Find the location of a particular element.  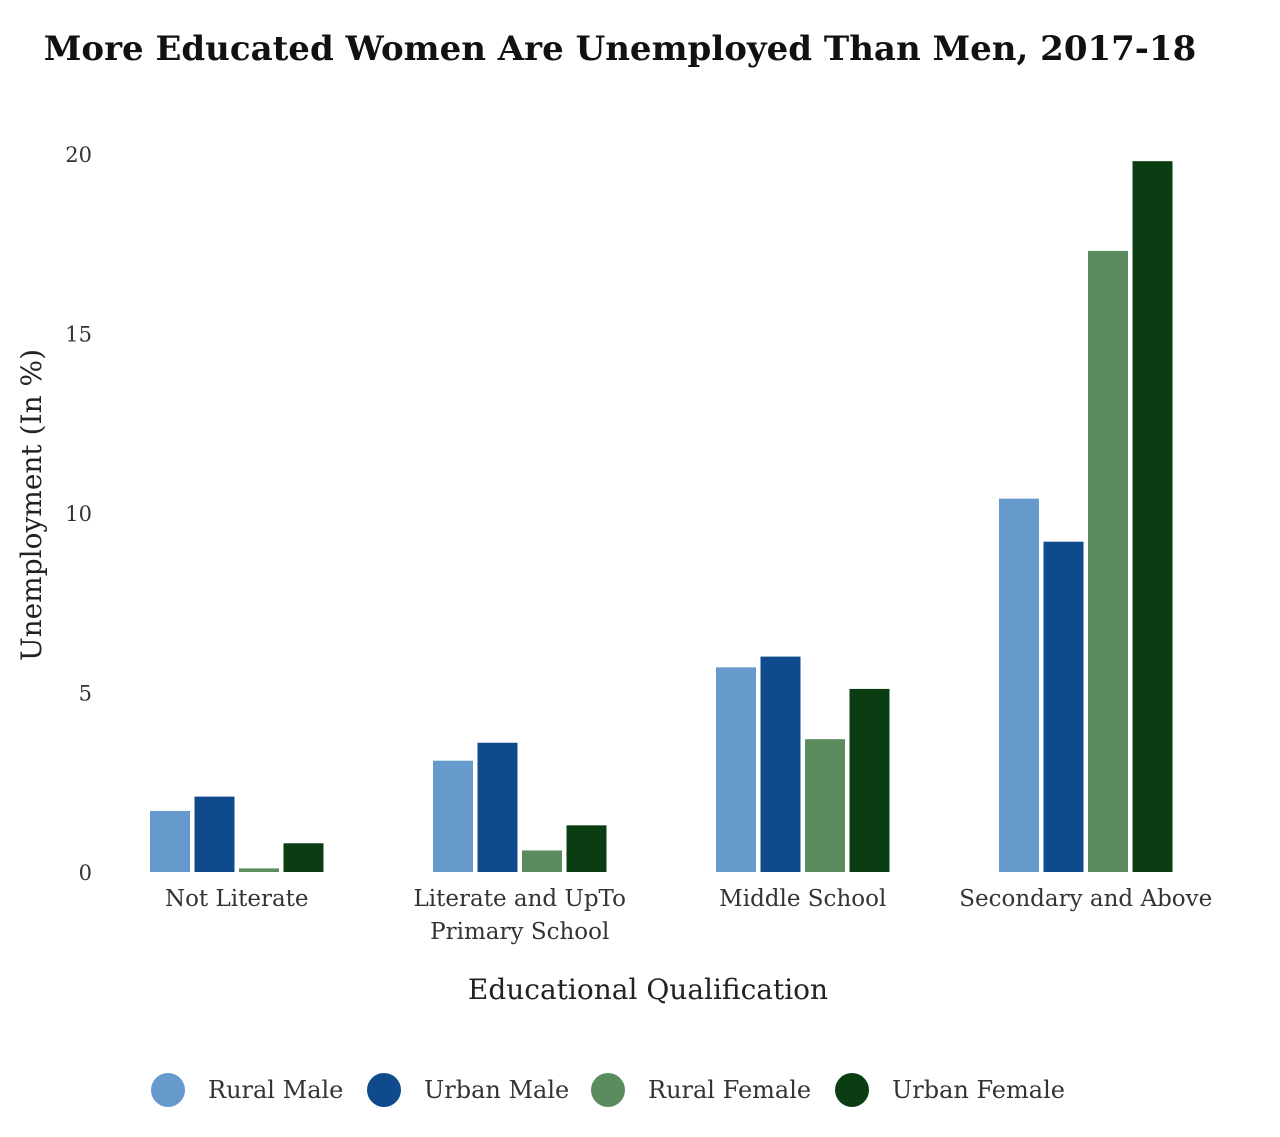

legend-label: Rural Male is located at coordinates (275, 1090).